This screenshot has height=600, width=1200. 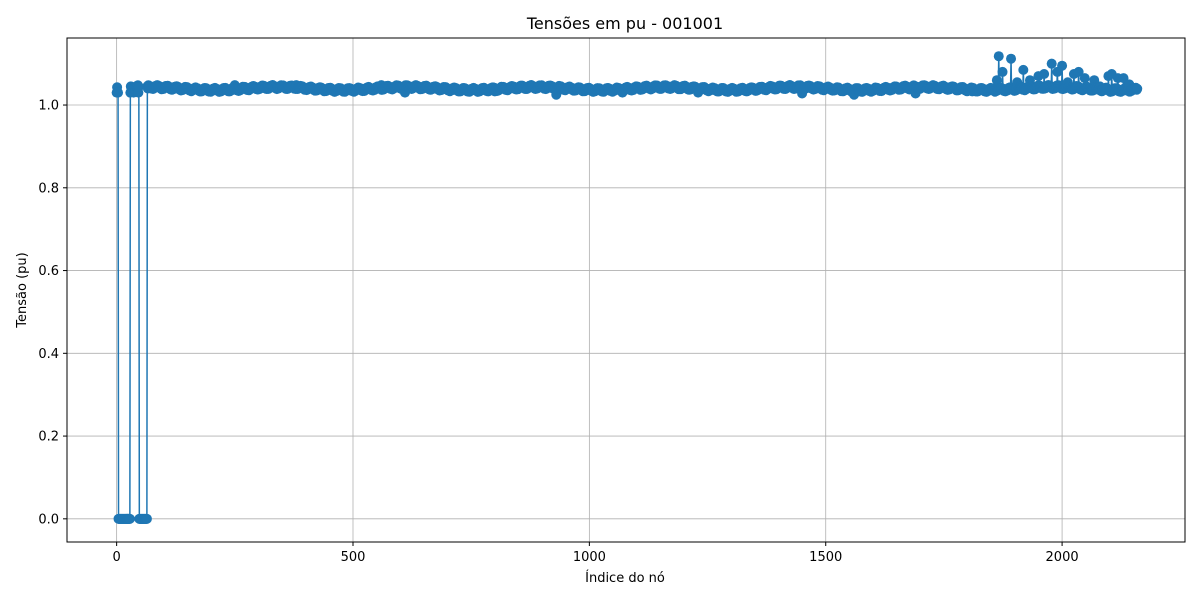 I want to click on y-tick-label: 0.2, so click(x=48, y=437).